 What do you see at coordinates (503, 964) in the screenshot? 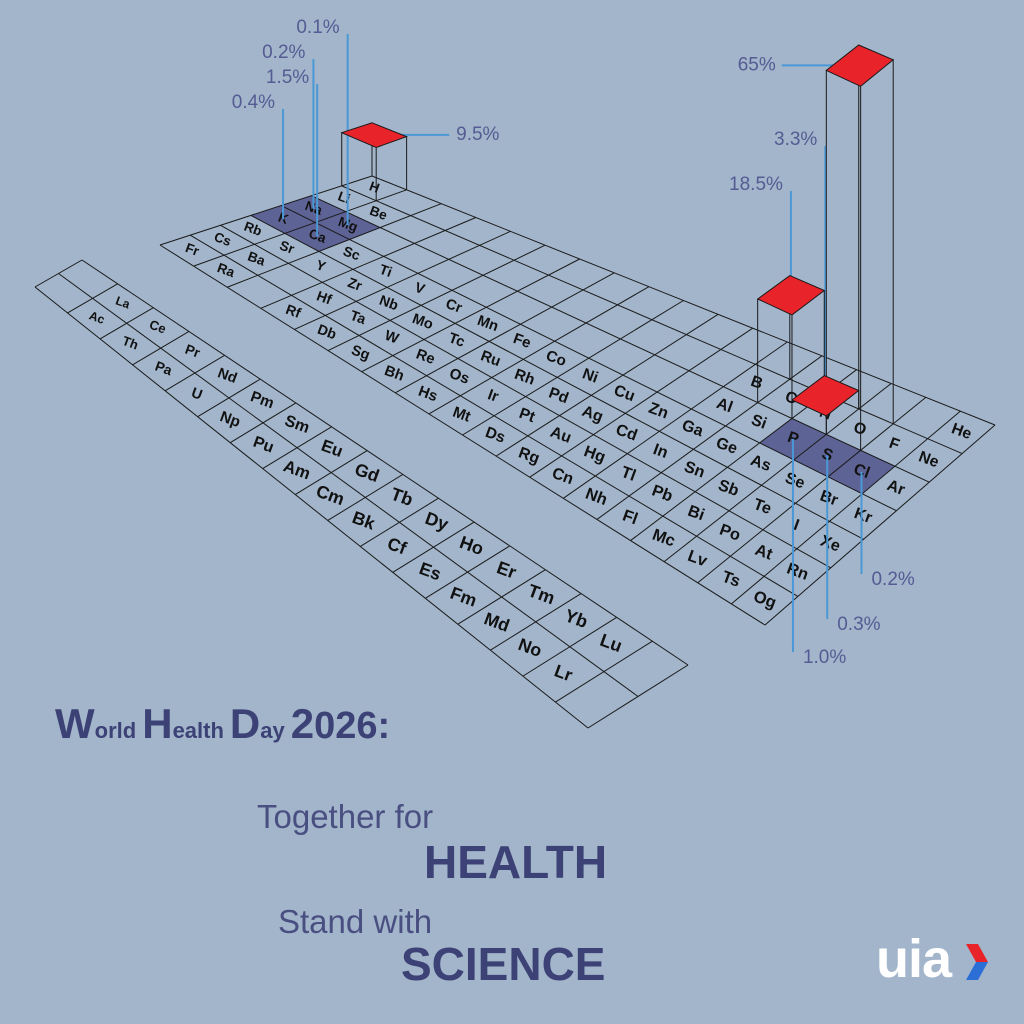
I see `slogan-emphasis: SCIENCE` at bounding box center [503, 964].